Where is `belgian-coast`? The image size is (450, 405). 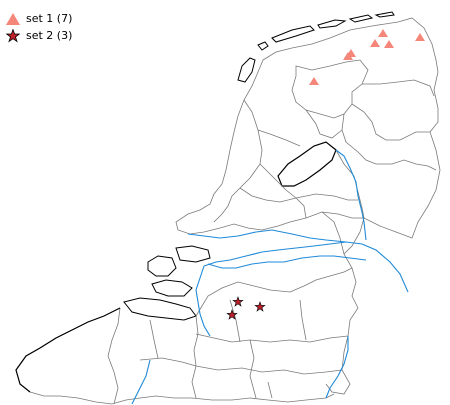 belgian-coast is located at coordinates (68, 350).